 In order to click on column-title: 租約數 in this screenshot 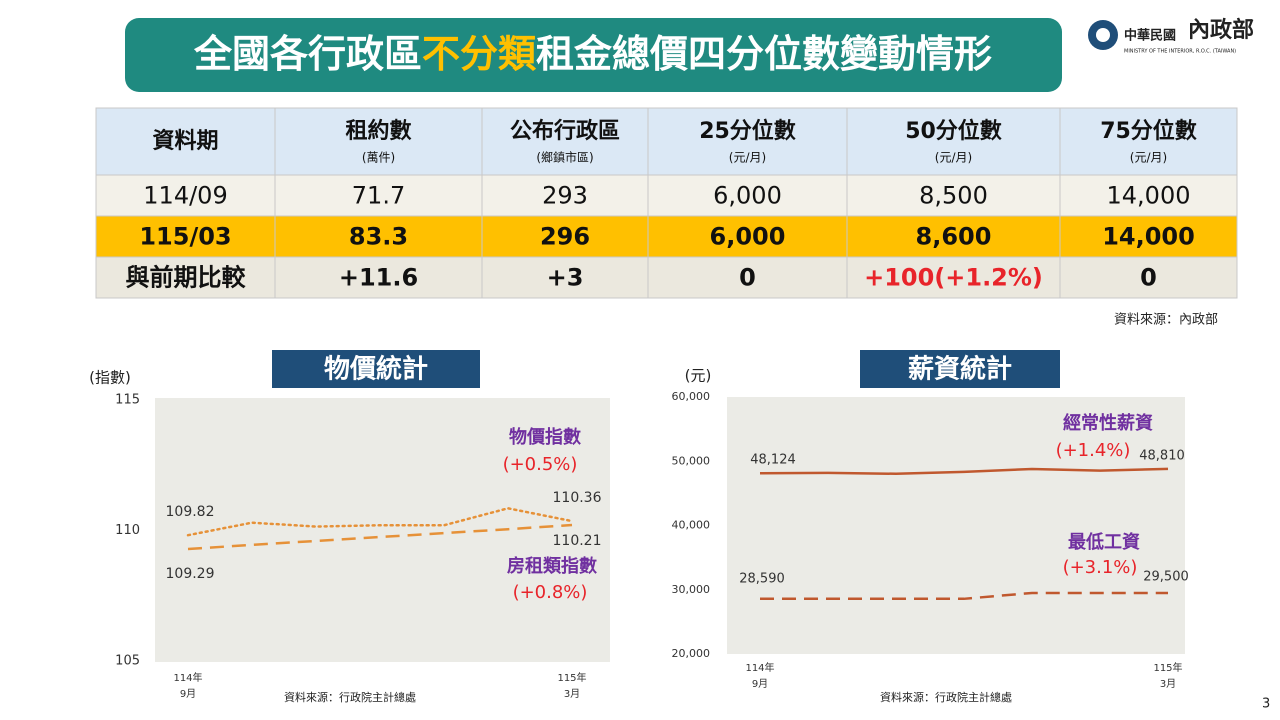, I will do `click(378, 131)`.